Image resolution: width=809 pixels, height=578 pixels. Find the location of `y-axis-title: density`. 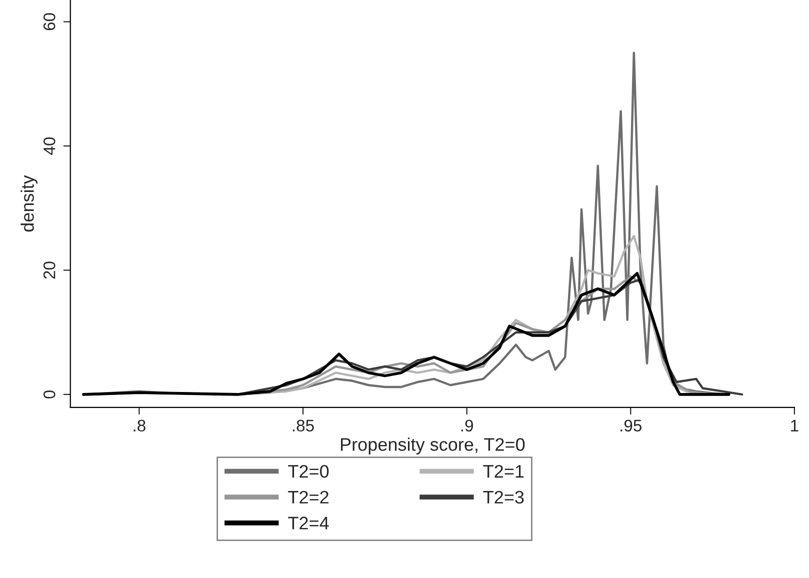

y-axis-title: density is located at coordinates (29, 203).